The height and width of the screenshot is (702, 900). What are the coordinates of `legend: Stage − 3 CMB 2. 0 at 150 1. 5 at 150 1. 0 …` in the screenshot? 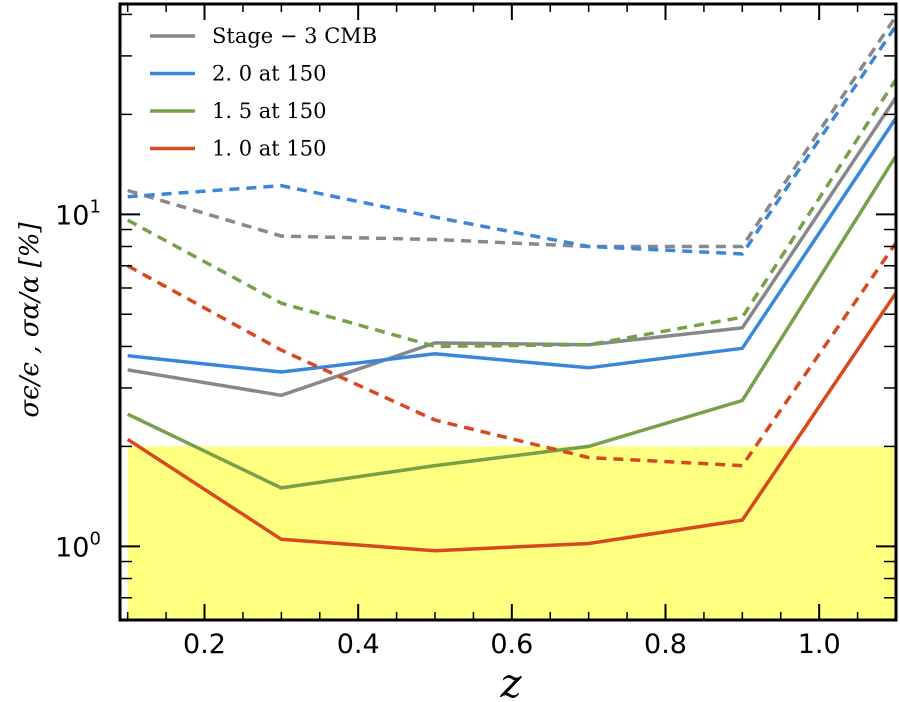 It's located at (263, 92).